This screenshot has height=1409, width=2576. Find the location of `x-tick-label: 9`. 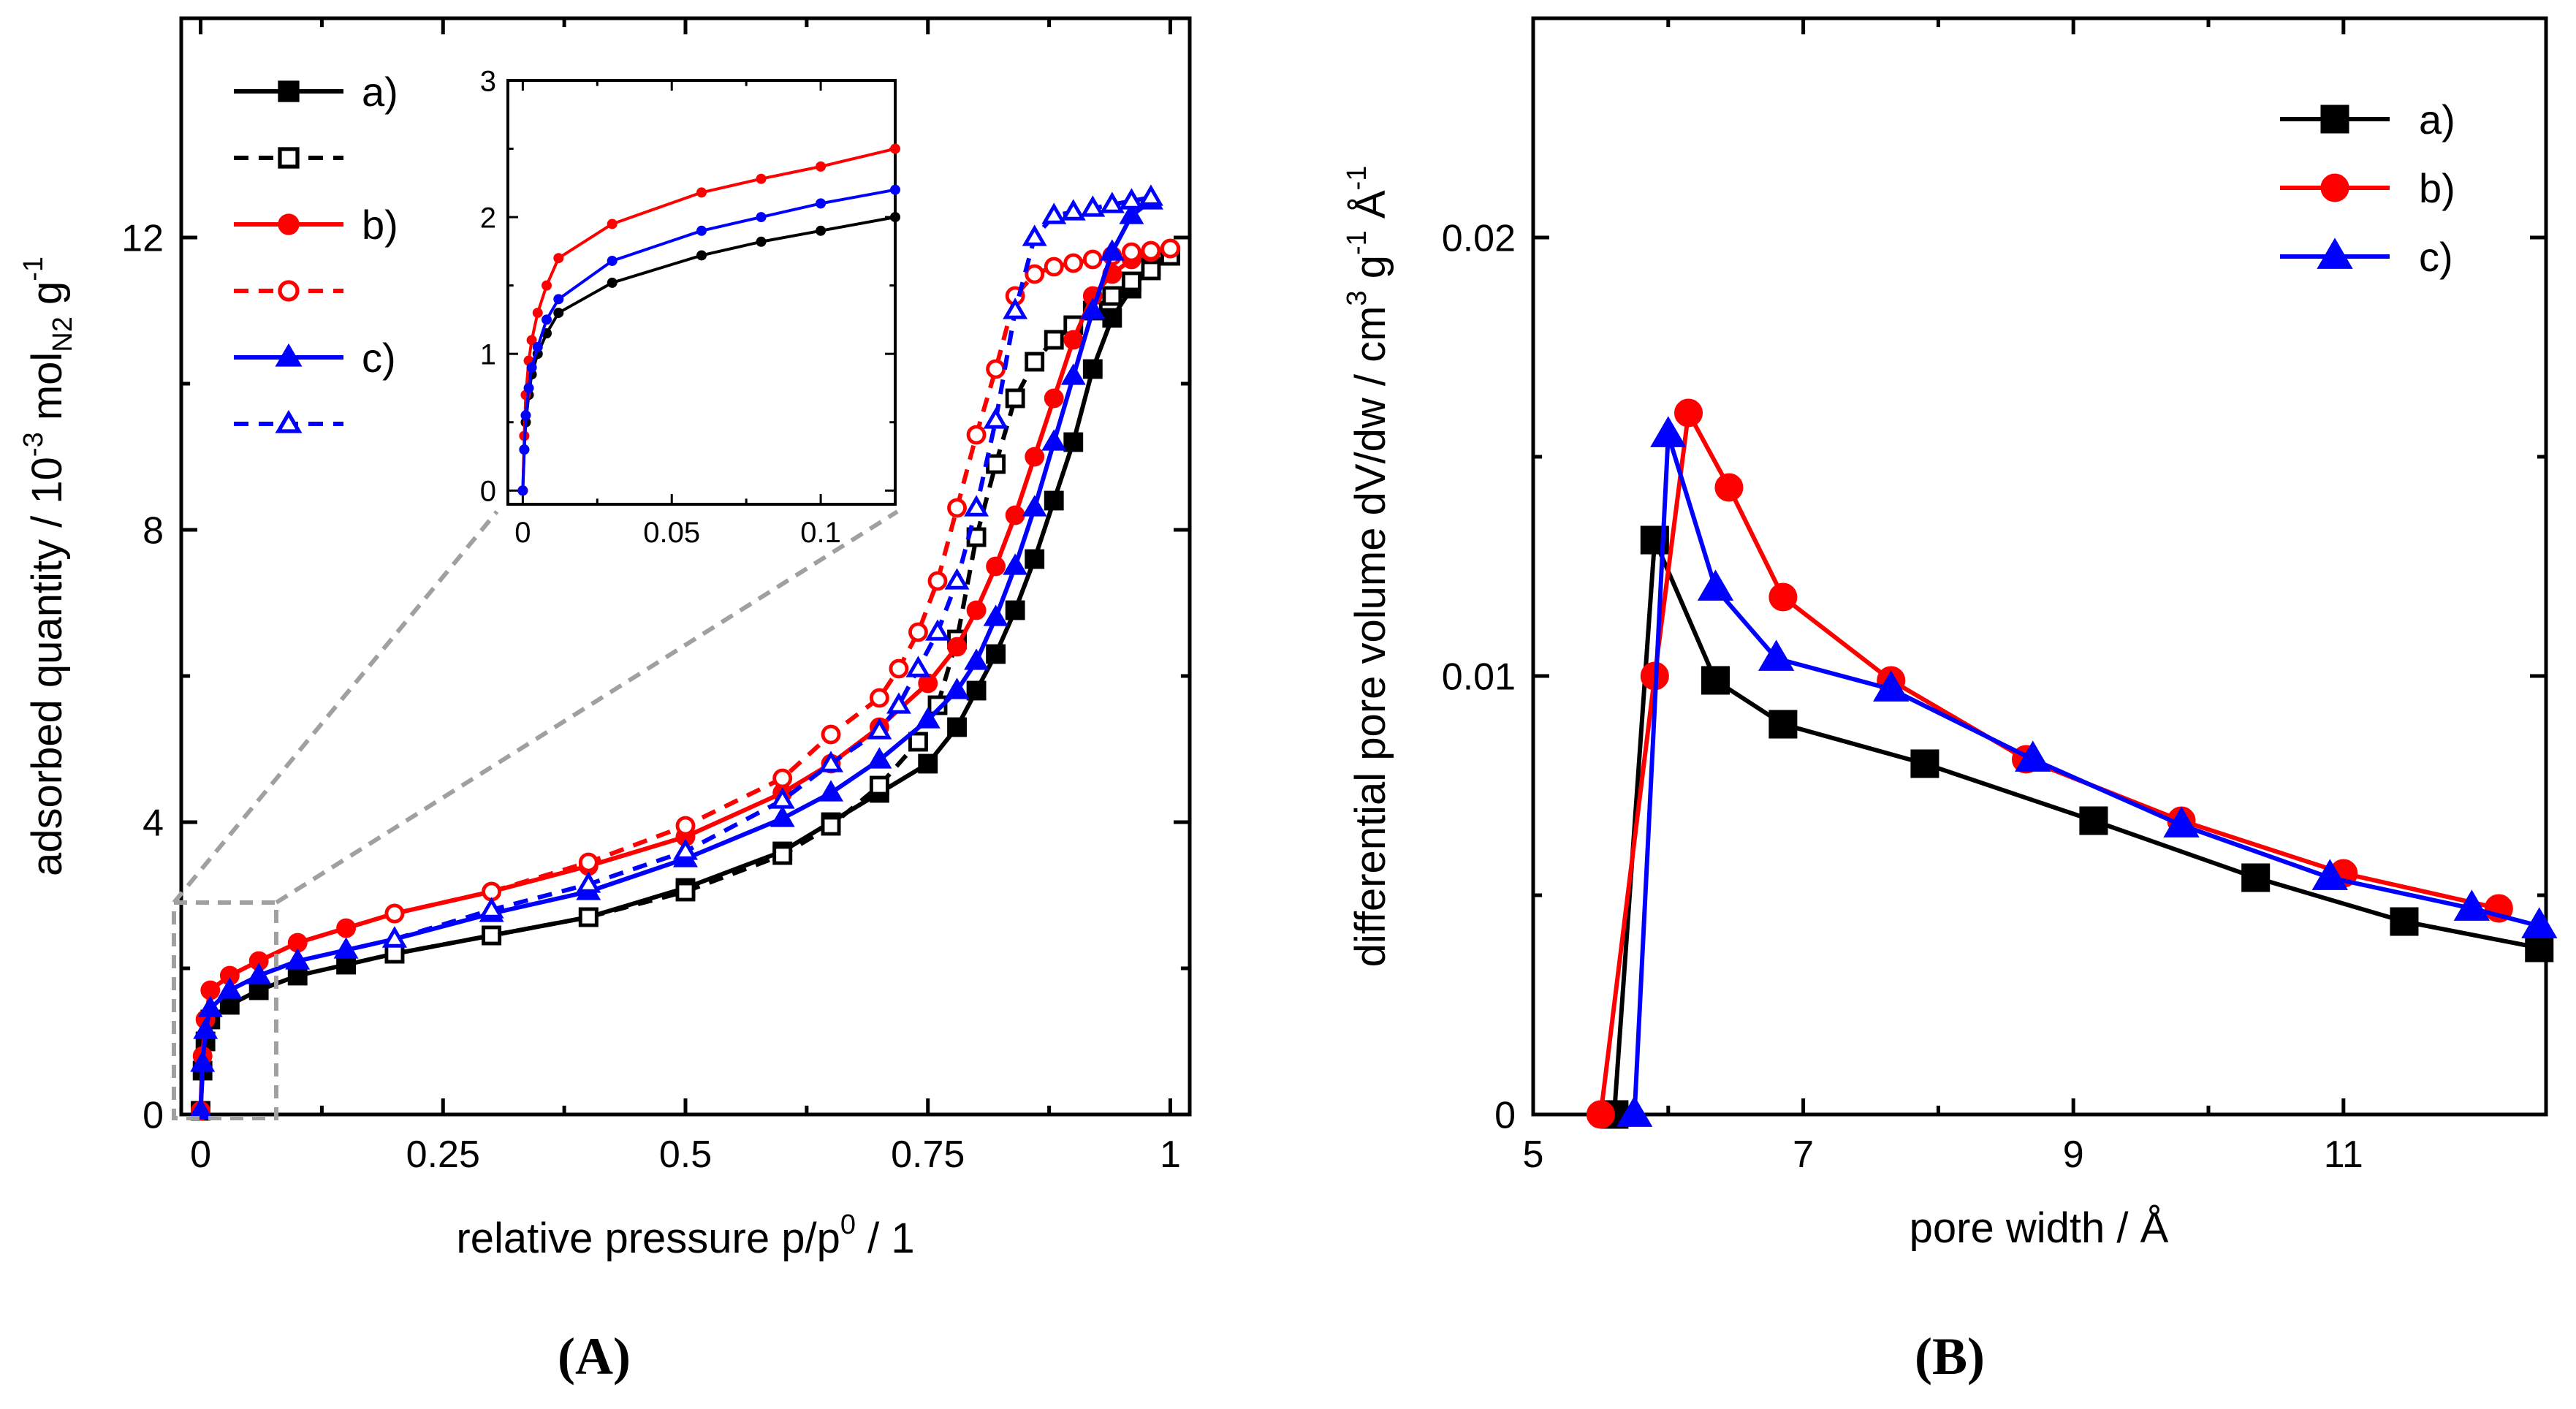

x-tick-label: 9 is located at coordinates (2073, 1154).